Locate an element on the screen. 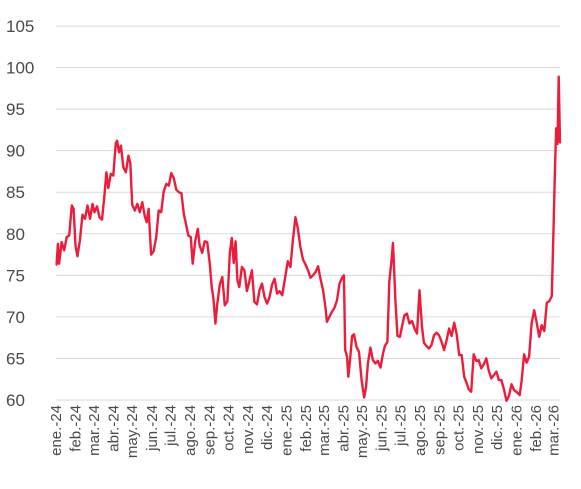 This screenshot has width=581, height=489. x-tick-label: mar.-25 is located at coordinates (324, 430).